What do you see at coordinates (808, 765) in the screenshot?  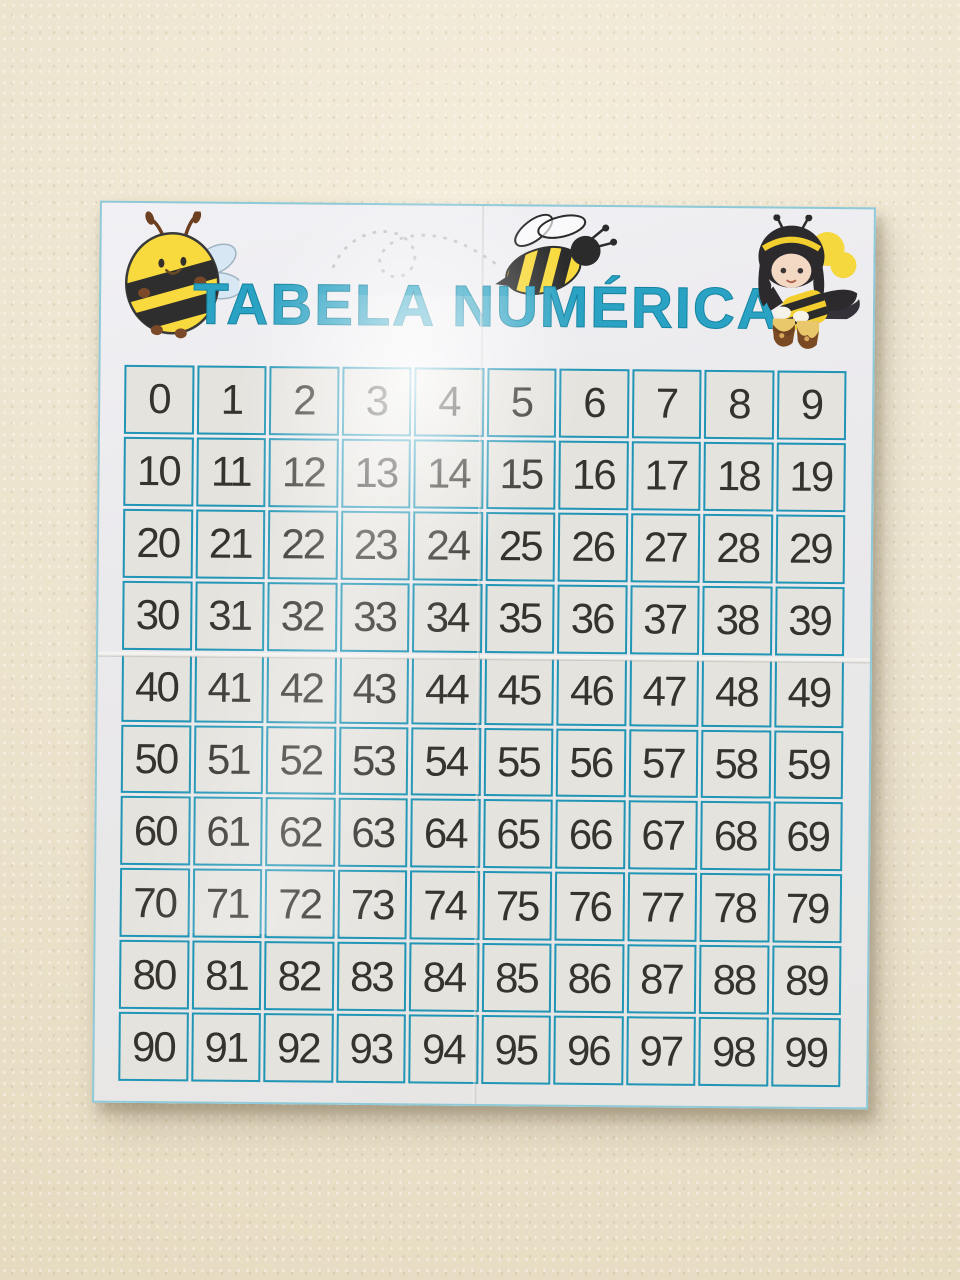 I see `grid-cell: 59` at bounding box center [808, 765].